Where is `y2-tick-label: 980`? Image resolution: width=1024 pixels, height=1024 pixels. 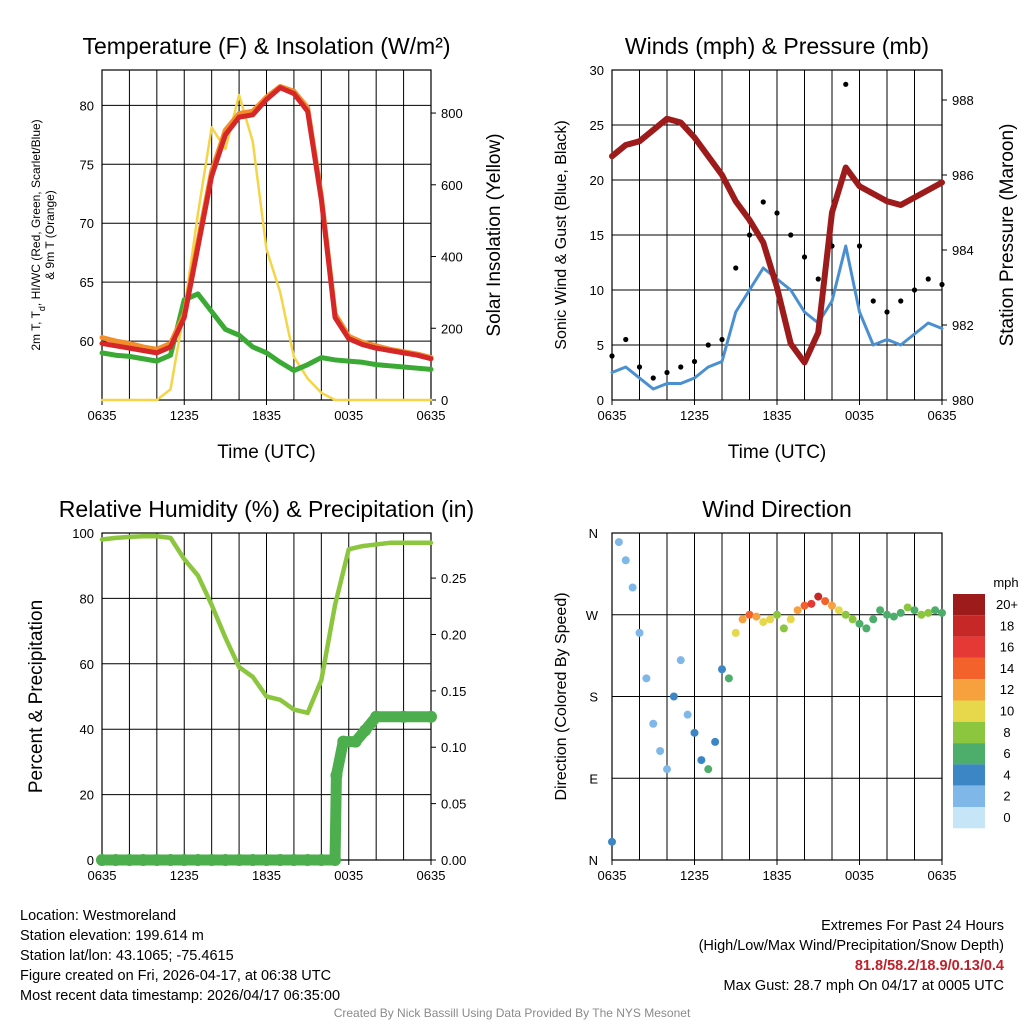
y2-tick-label: 980 is located at coordinates (963, 400).